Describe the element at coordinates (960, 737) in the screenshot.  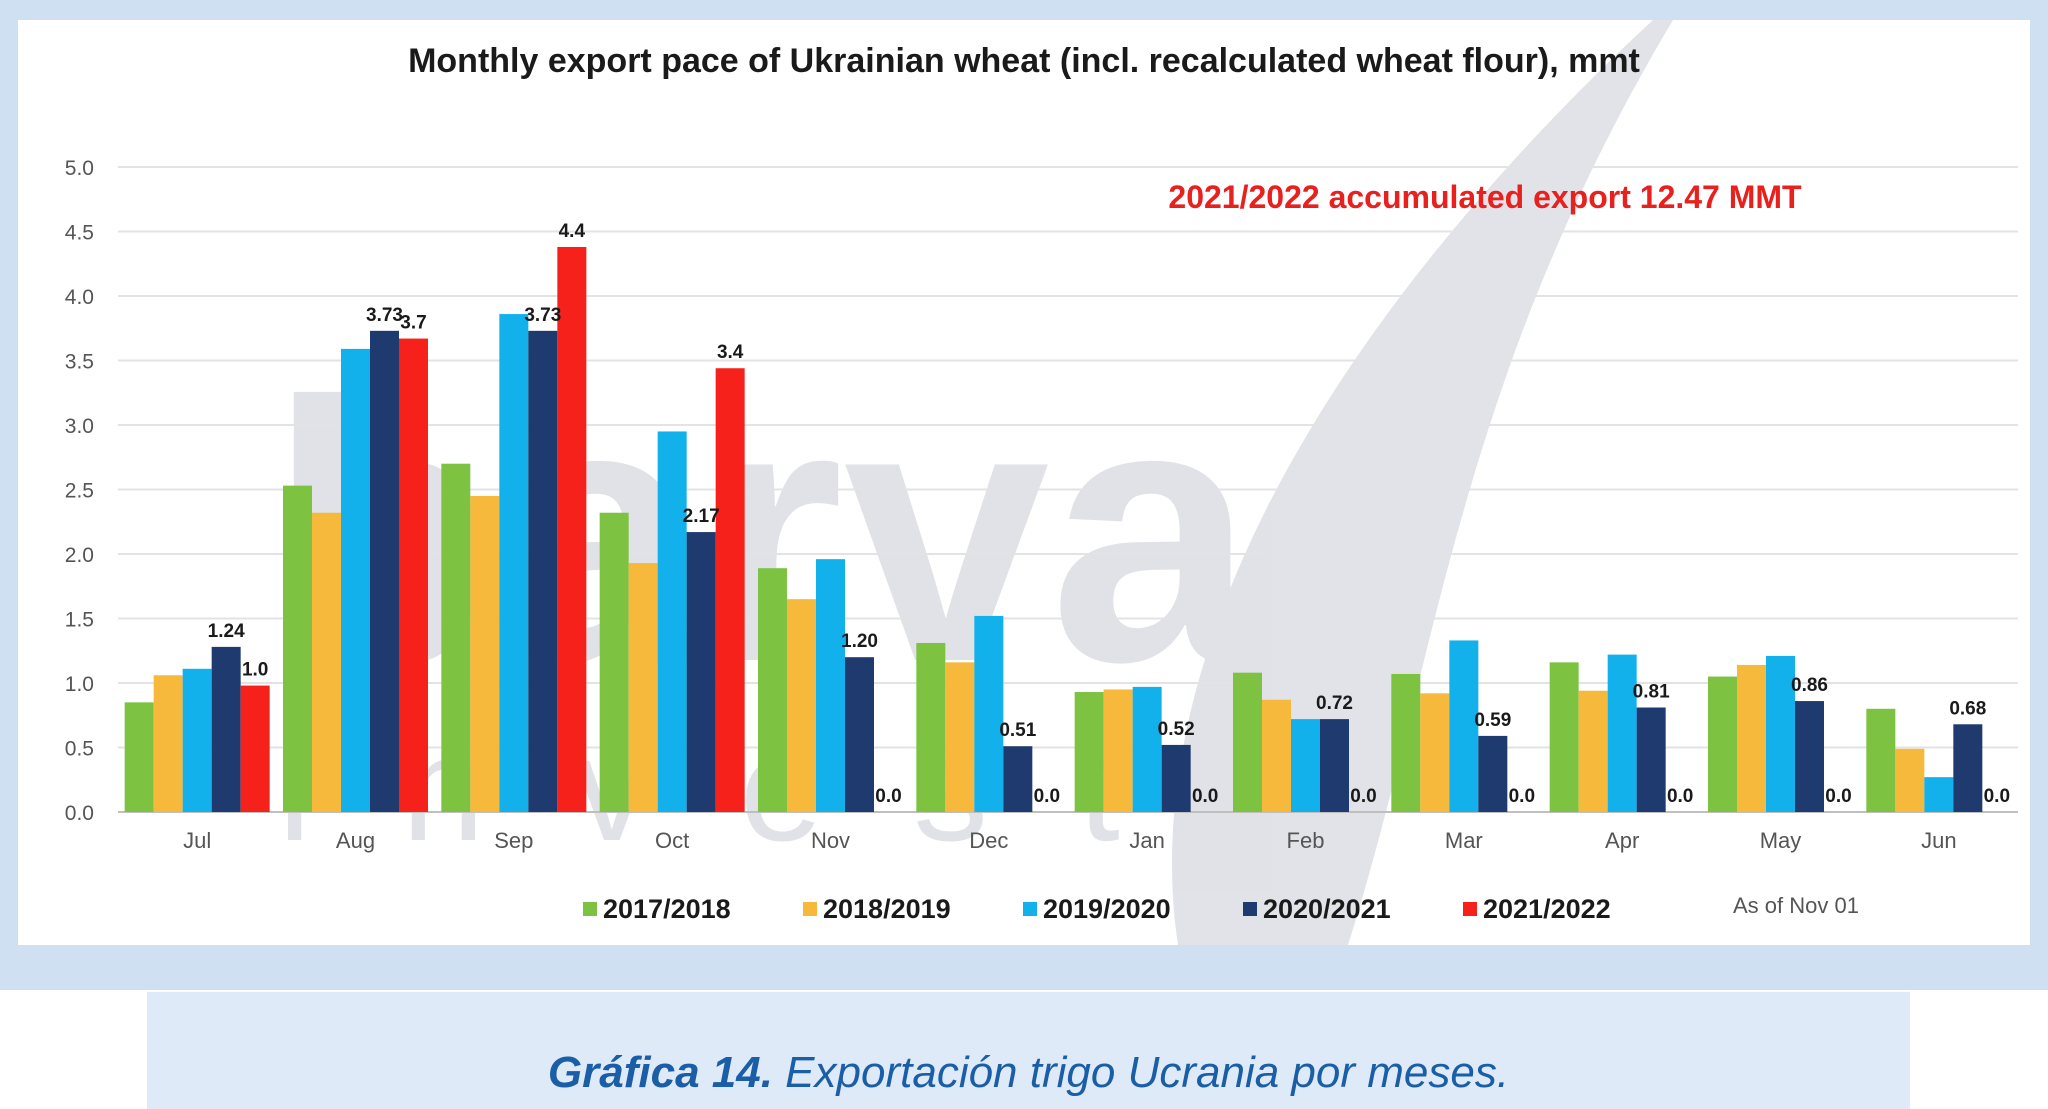
I see `bar-2018-2019-dec` at that location.